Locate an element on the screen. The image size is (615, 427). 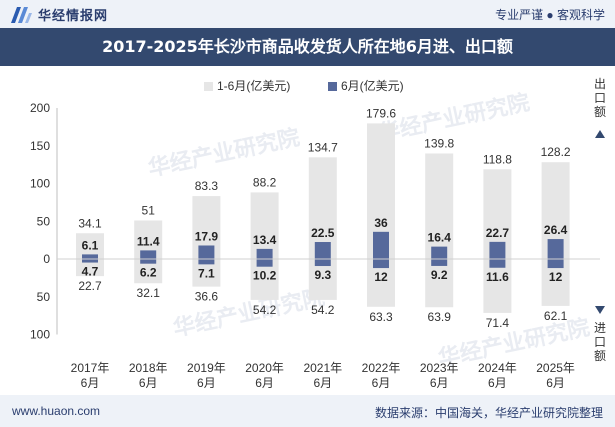
x-tick-label: 2024年 6月 is located at coordinates (497, 375).